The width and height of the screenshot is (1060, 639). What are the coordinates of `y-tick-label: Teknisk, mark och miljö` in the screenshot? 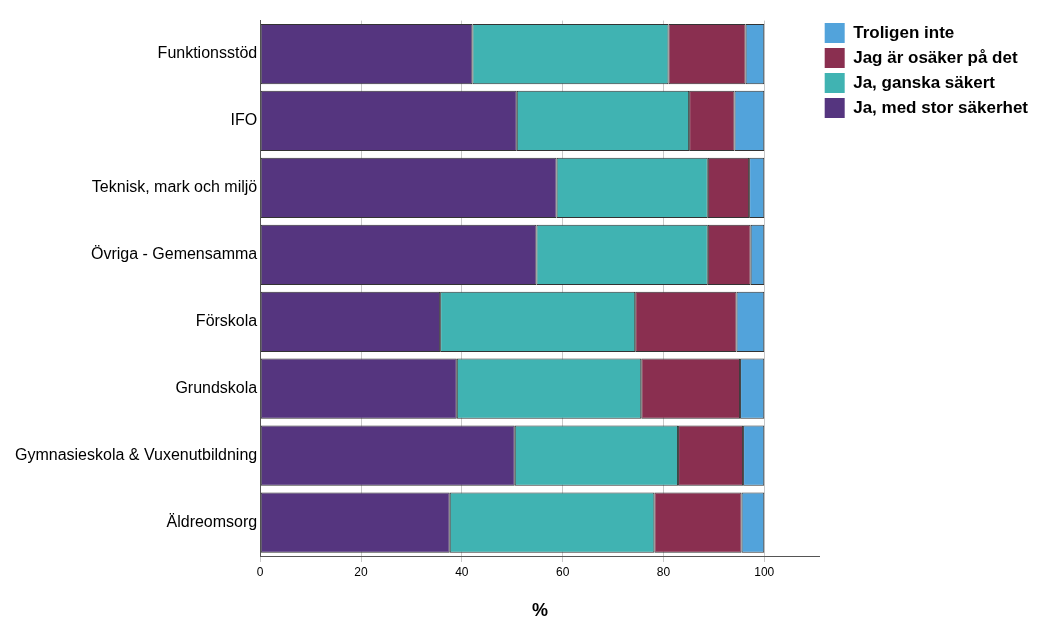 It's located at (174, 187).